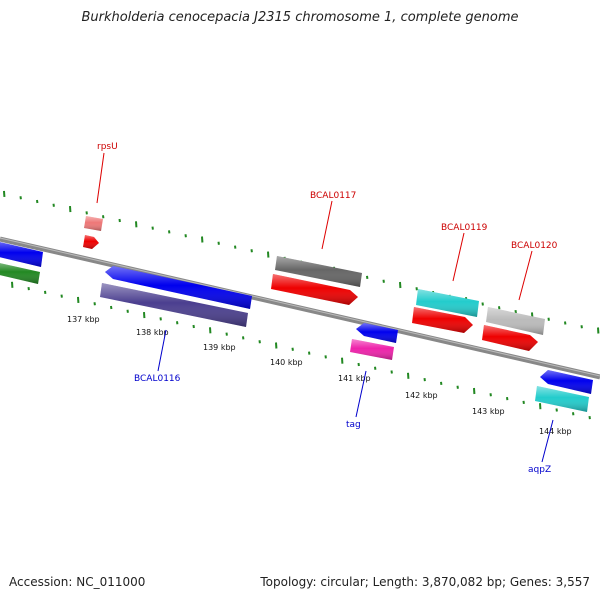 This screenshot has height=600, width=600. I want to click on scale-label: 138 kbp, so click(152, 332).